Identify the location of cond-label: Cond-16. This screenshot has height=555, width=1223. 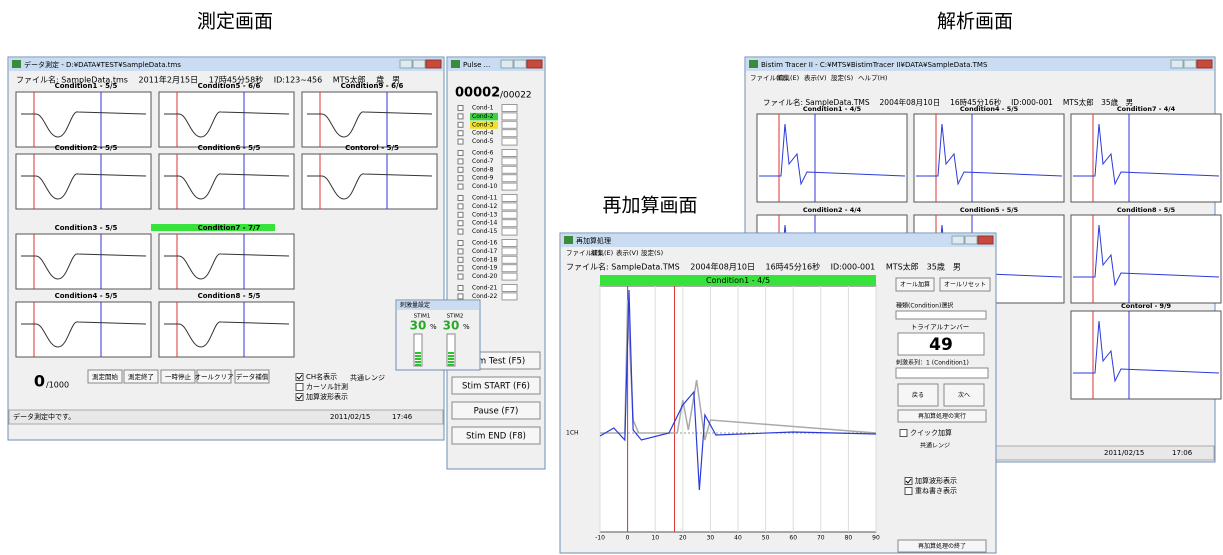
(484, 243).